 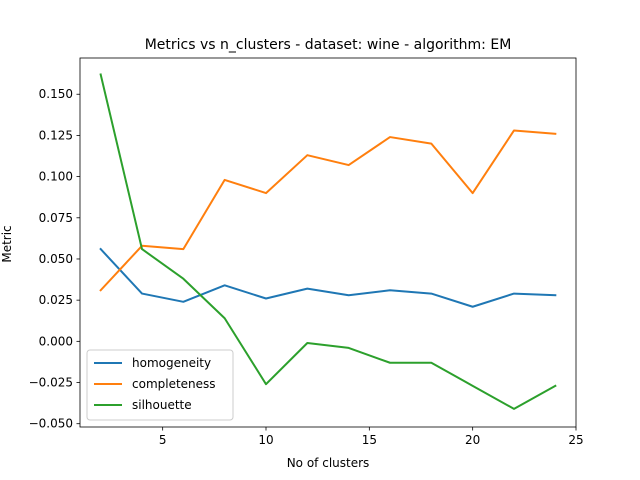 What do you see at coordinates (7, 243) in the screenshot?
I see `y-axis-title: Metric` at bounding box center [7, 243].